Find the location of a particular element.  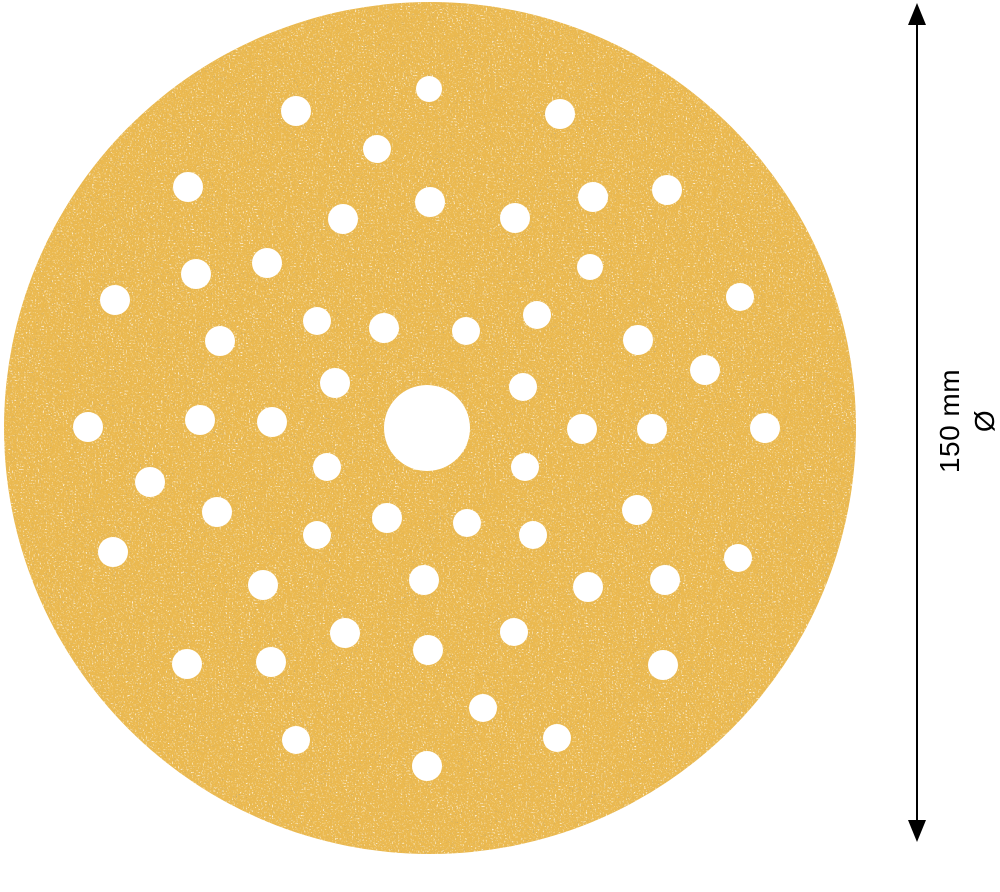

arrow-down-icon is located at coordinates (917, 831).